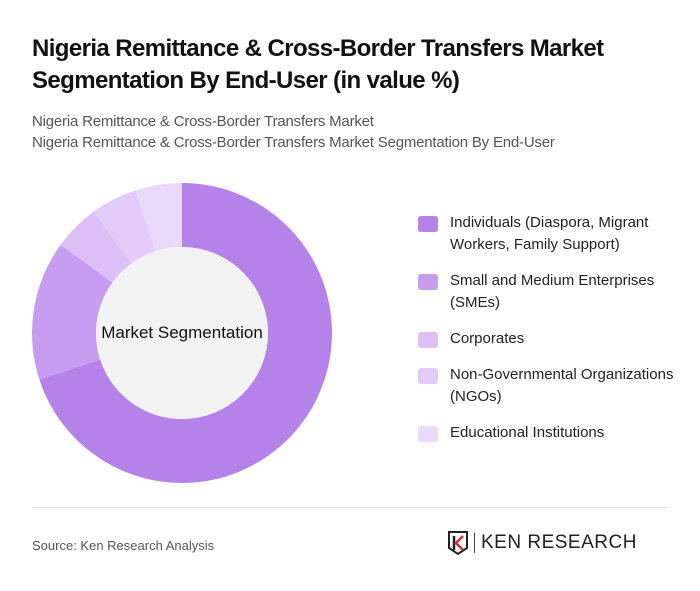  Describe the element at coordinates (559, 542) in the screenshot. I see `logo-text: KEN RESEARCH` at that location.